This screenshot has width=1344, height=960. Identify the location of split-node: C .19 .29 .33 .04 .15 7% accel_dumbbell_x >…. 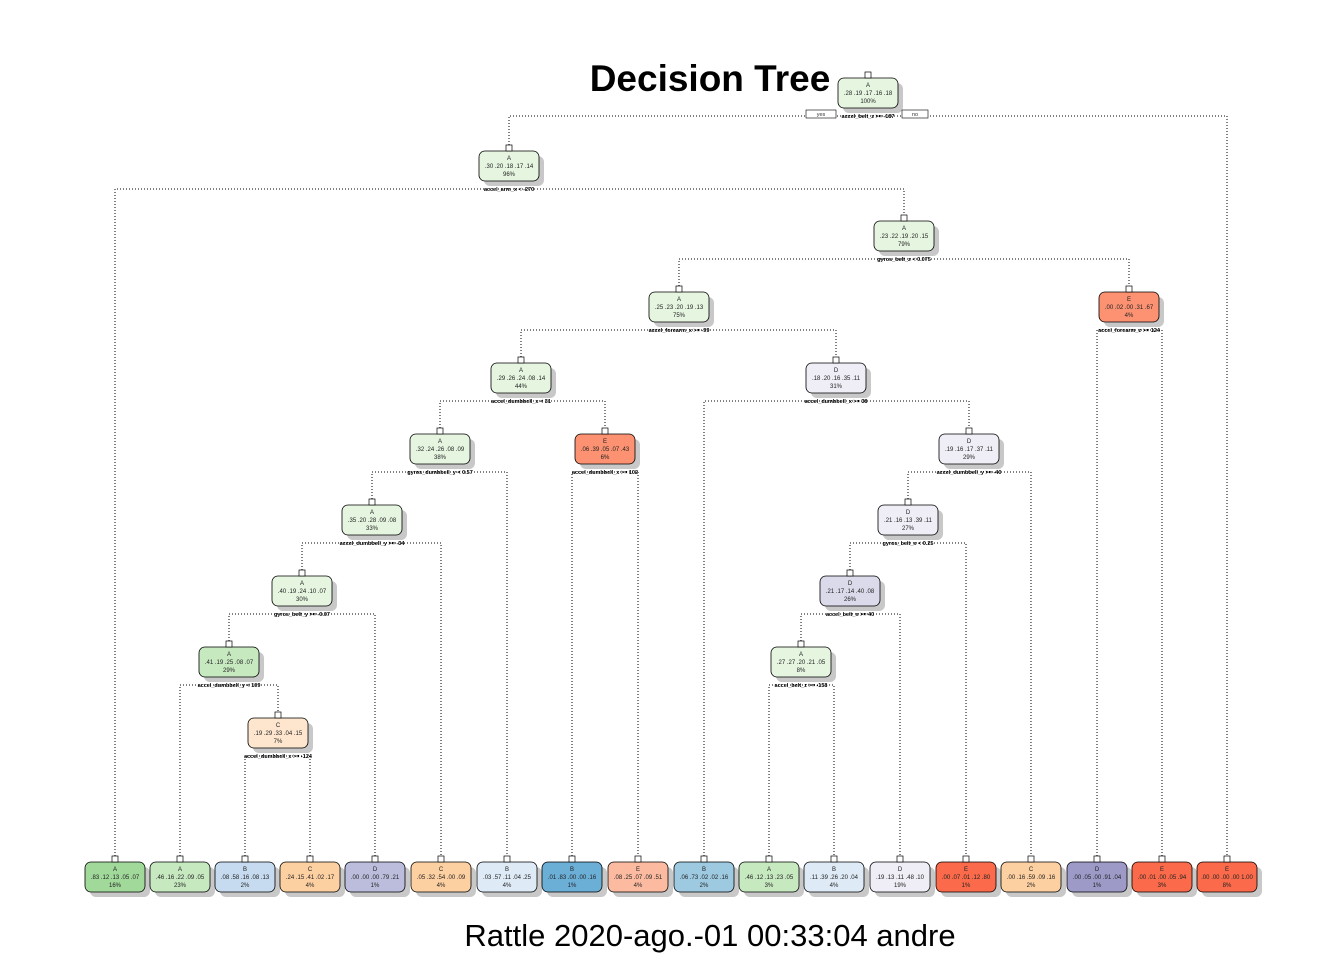
(278, 735).